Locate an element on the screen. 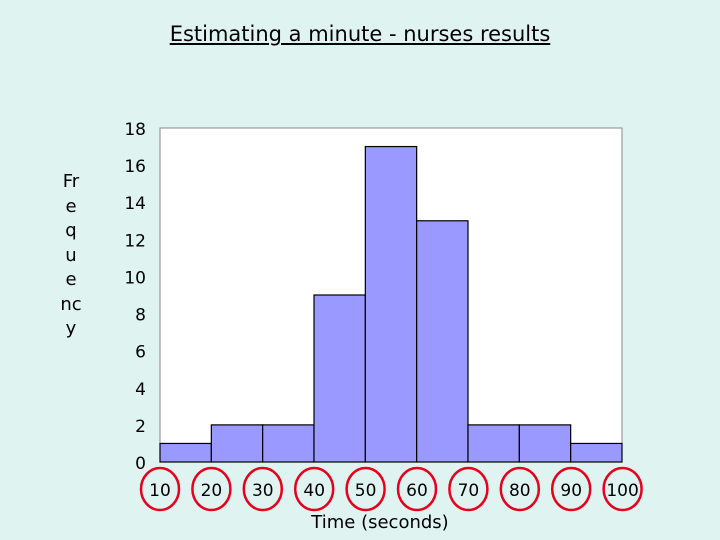  chart-title: Estimating a minute - nurses results is located at coordinates (360, 34).